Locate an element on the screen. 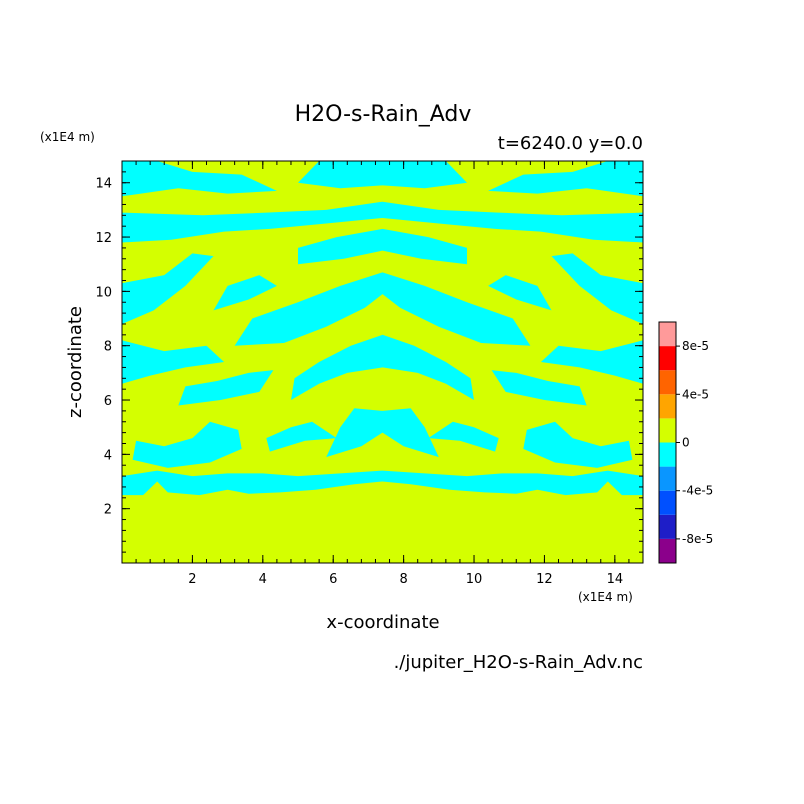  z-unit-label: (x1E4 m) is located at coordinates (67, 137).